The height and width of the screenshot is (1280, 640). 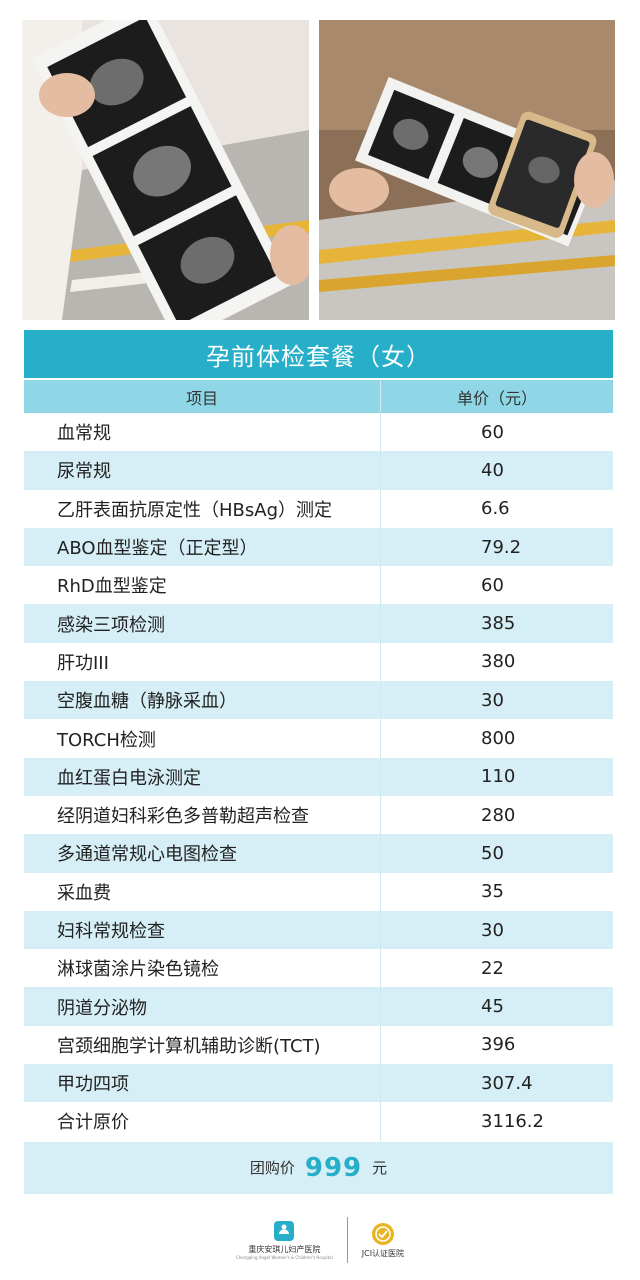 I want to click on row-price: 79.2, so click(x=501, y=547).